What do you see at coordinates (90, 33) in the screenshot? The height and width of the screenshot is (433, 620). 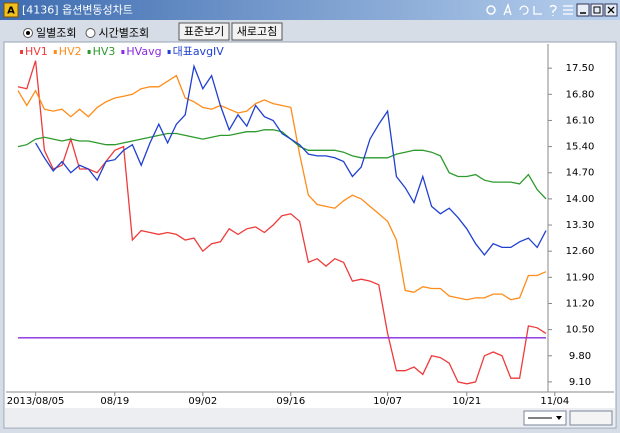 I see `radio-button` at bounding box center [90, 33].